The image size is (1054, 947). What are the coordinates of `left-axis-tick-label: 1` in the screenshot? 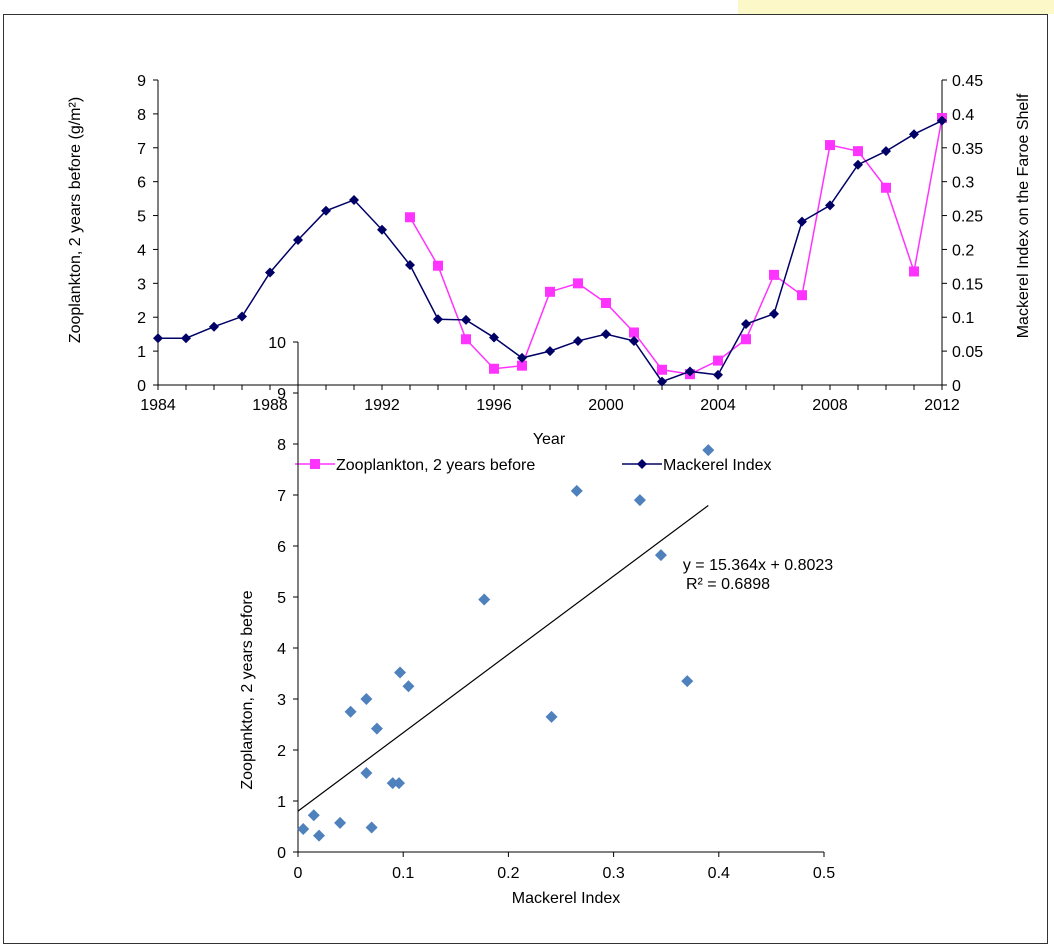 It's located at (141, 352).